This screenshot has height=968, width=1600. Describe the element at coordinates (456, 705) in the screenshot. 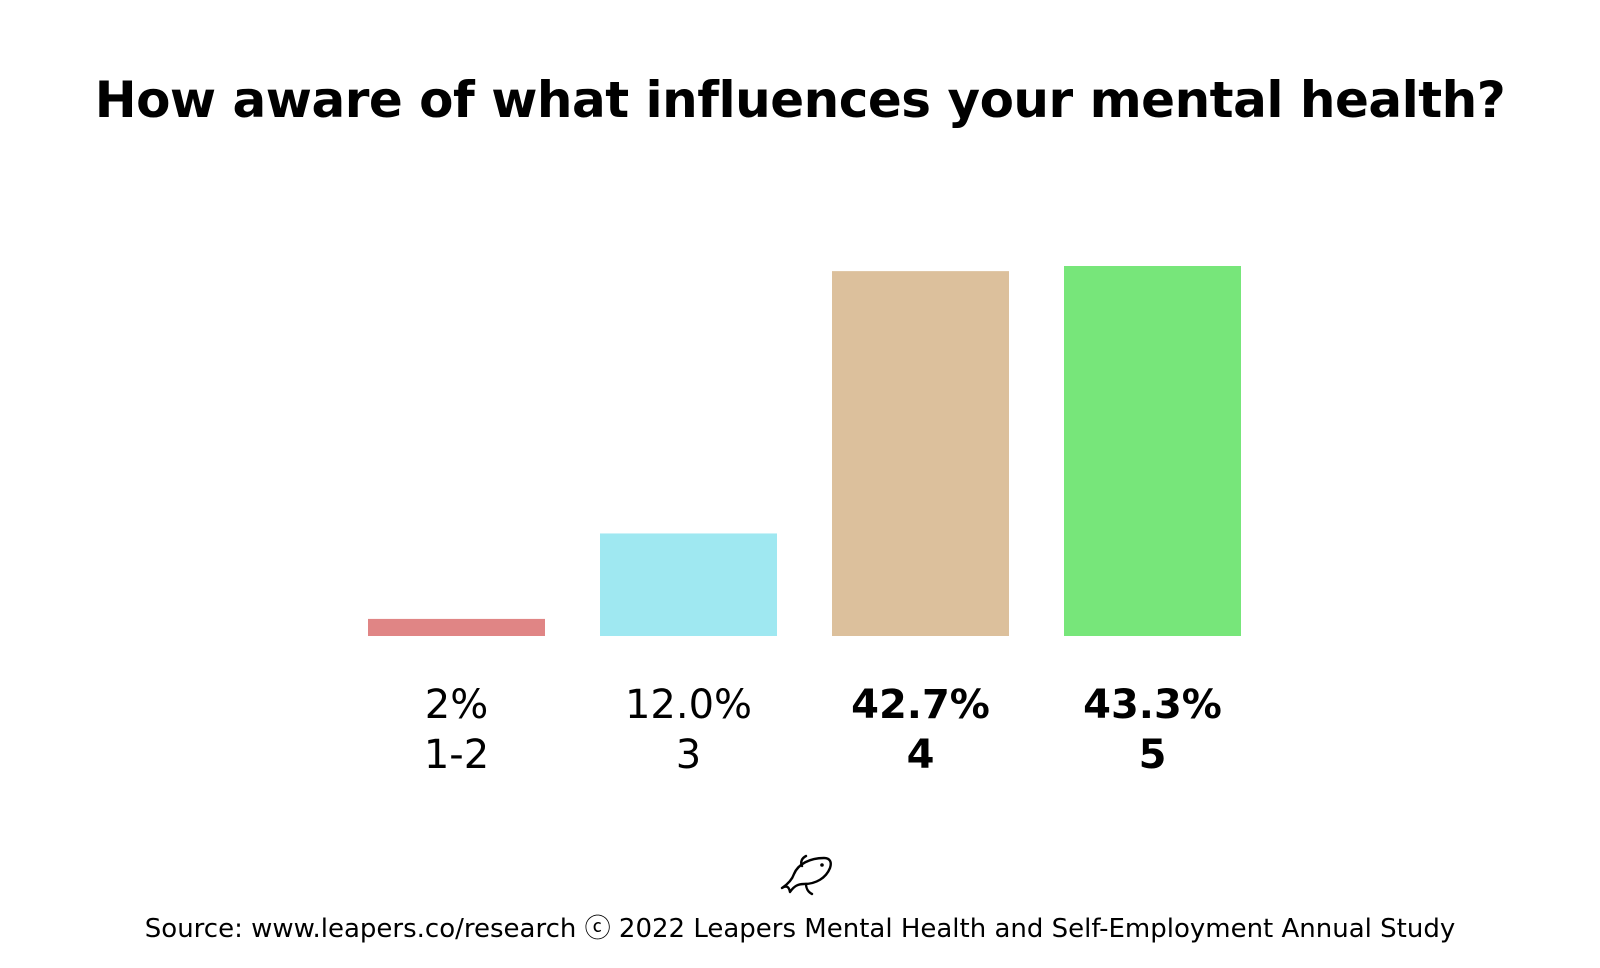

I see `value-label-1-2: 2%` at that location.